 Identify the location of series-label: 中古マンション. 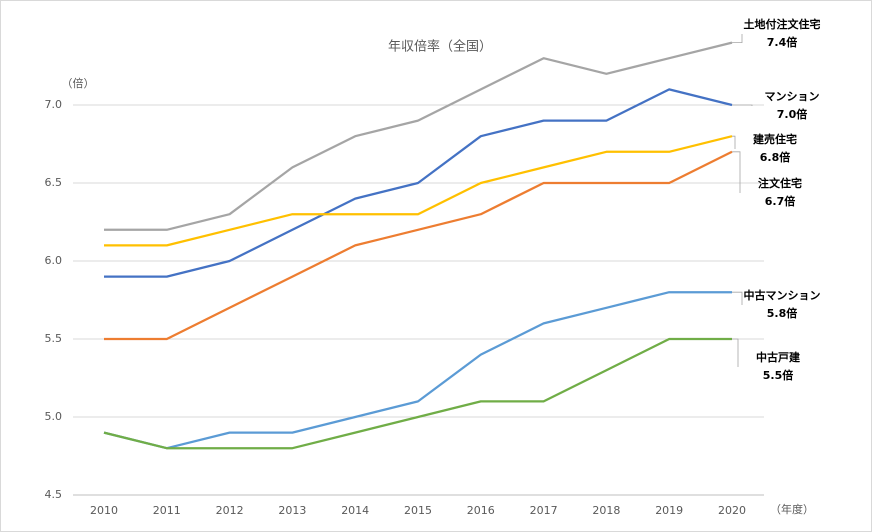
(782, 295).